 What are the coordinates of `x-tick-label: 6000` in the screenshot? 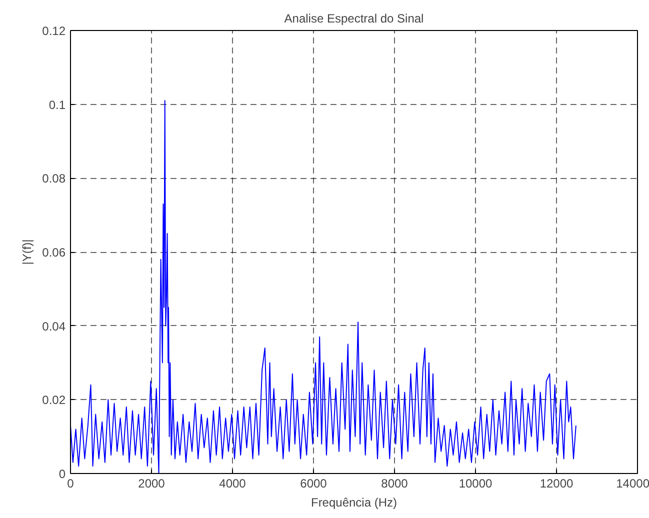 It's located at (314, 483).